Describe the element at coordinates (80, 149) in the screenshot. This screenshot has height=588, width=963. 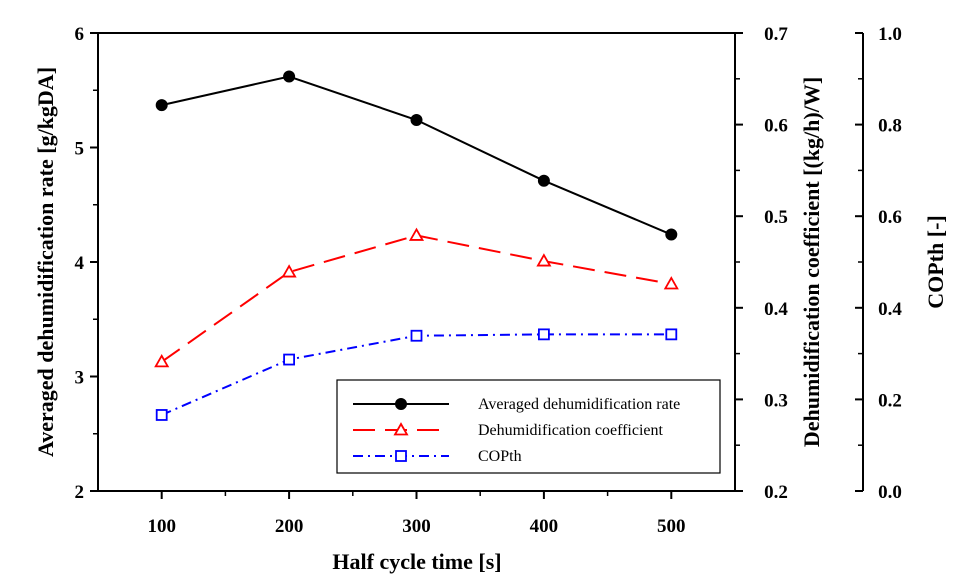
I see `y1-tick-label: 5` at that location.